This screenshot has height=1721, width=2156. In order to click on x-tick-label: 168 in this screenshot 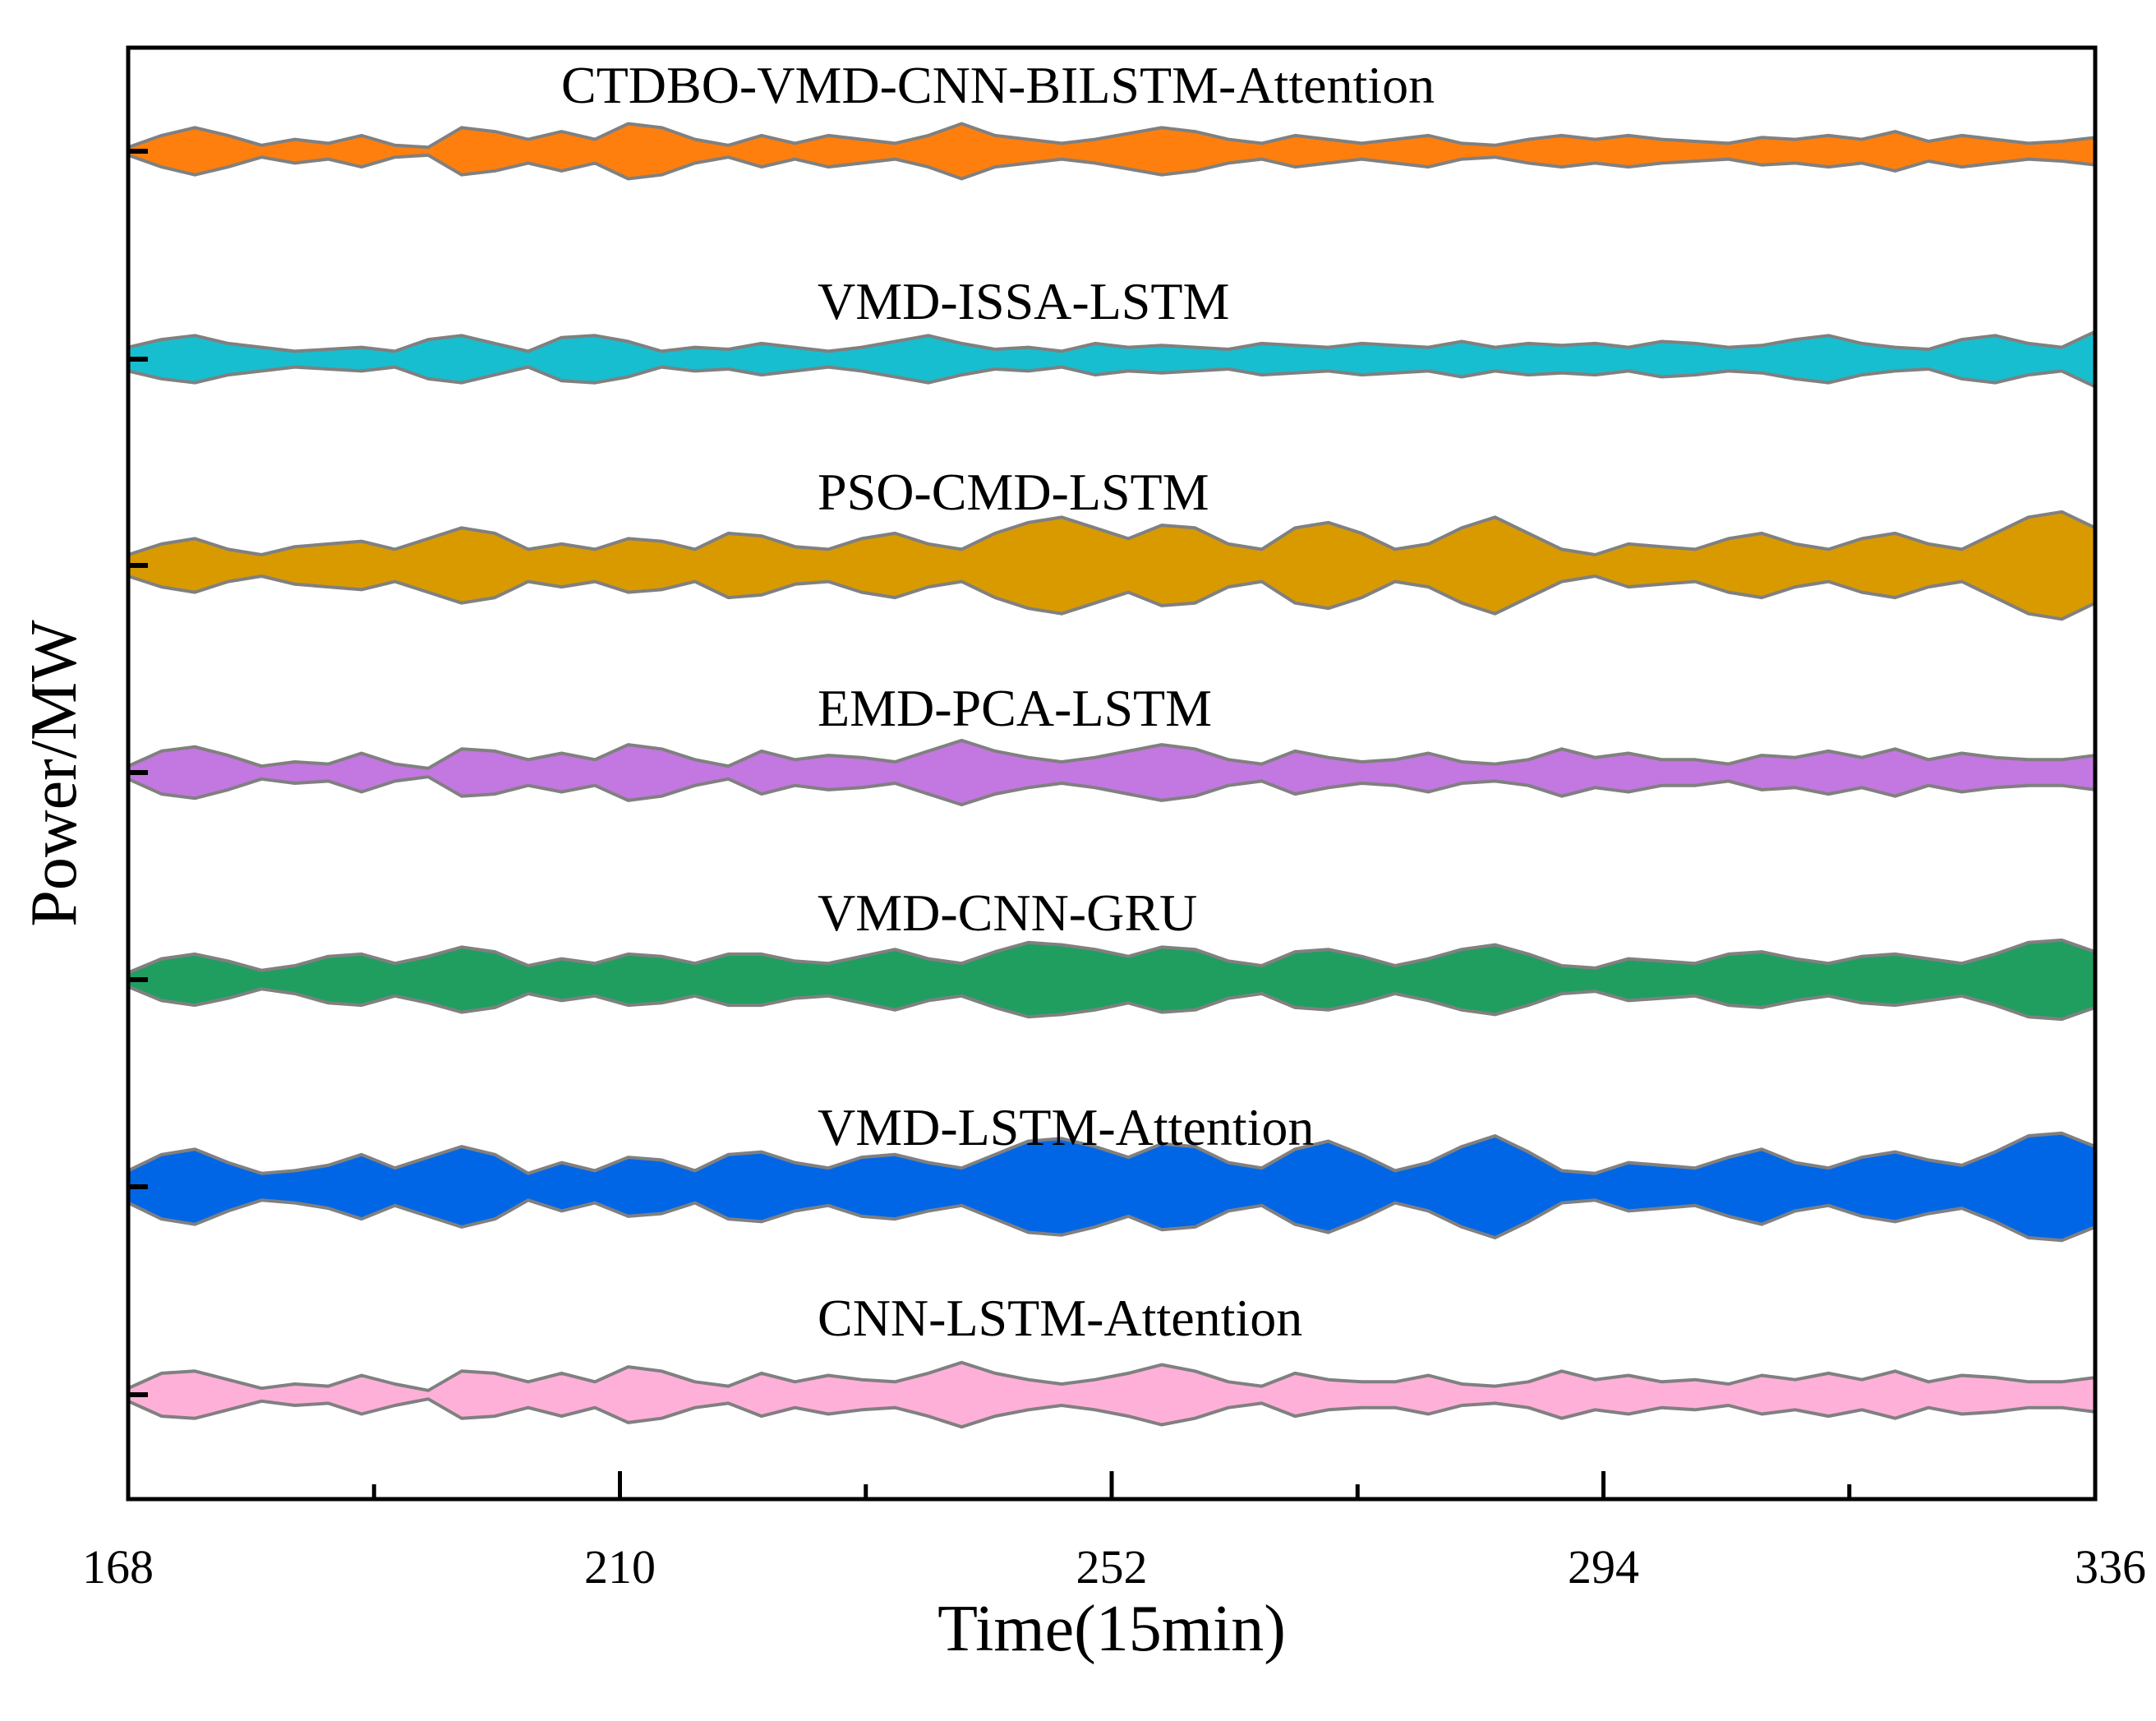, I will do `click(118, 1567)`.